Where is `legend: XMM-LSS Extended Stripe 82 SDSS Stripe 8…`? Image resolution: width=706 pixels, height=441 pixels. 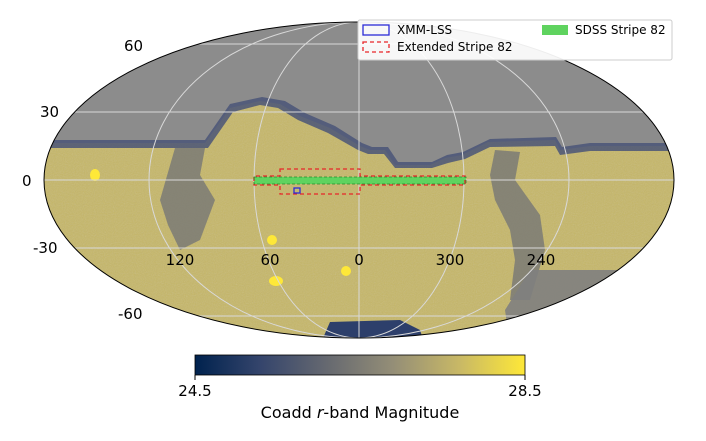
legend: XMM-LSS Extended Stripe 82 SDSS Stripe 8… is located at coordinates (515, 40).